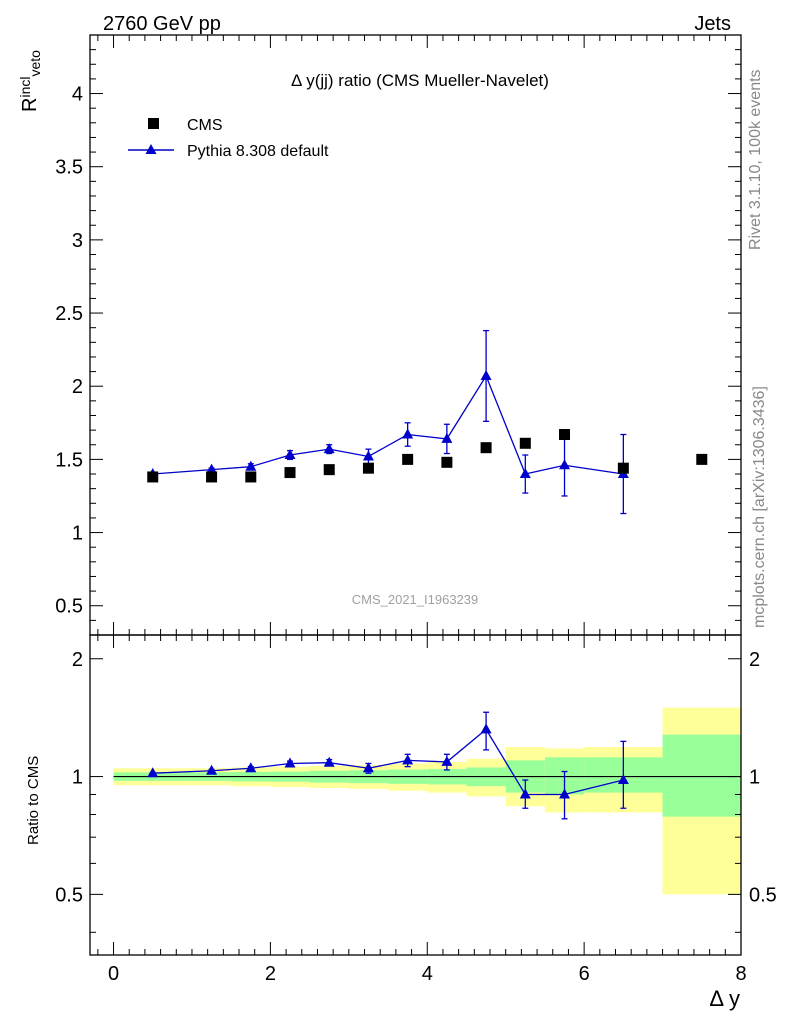 The width and height of the screenshot is (786, 1024). Describe the element at coordinates (388, 424) in the screenshot. I see `pythia-line` at that location.